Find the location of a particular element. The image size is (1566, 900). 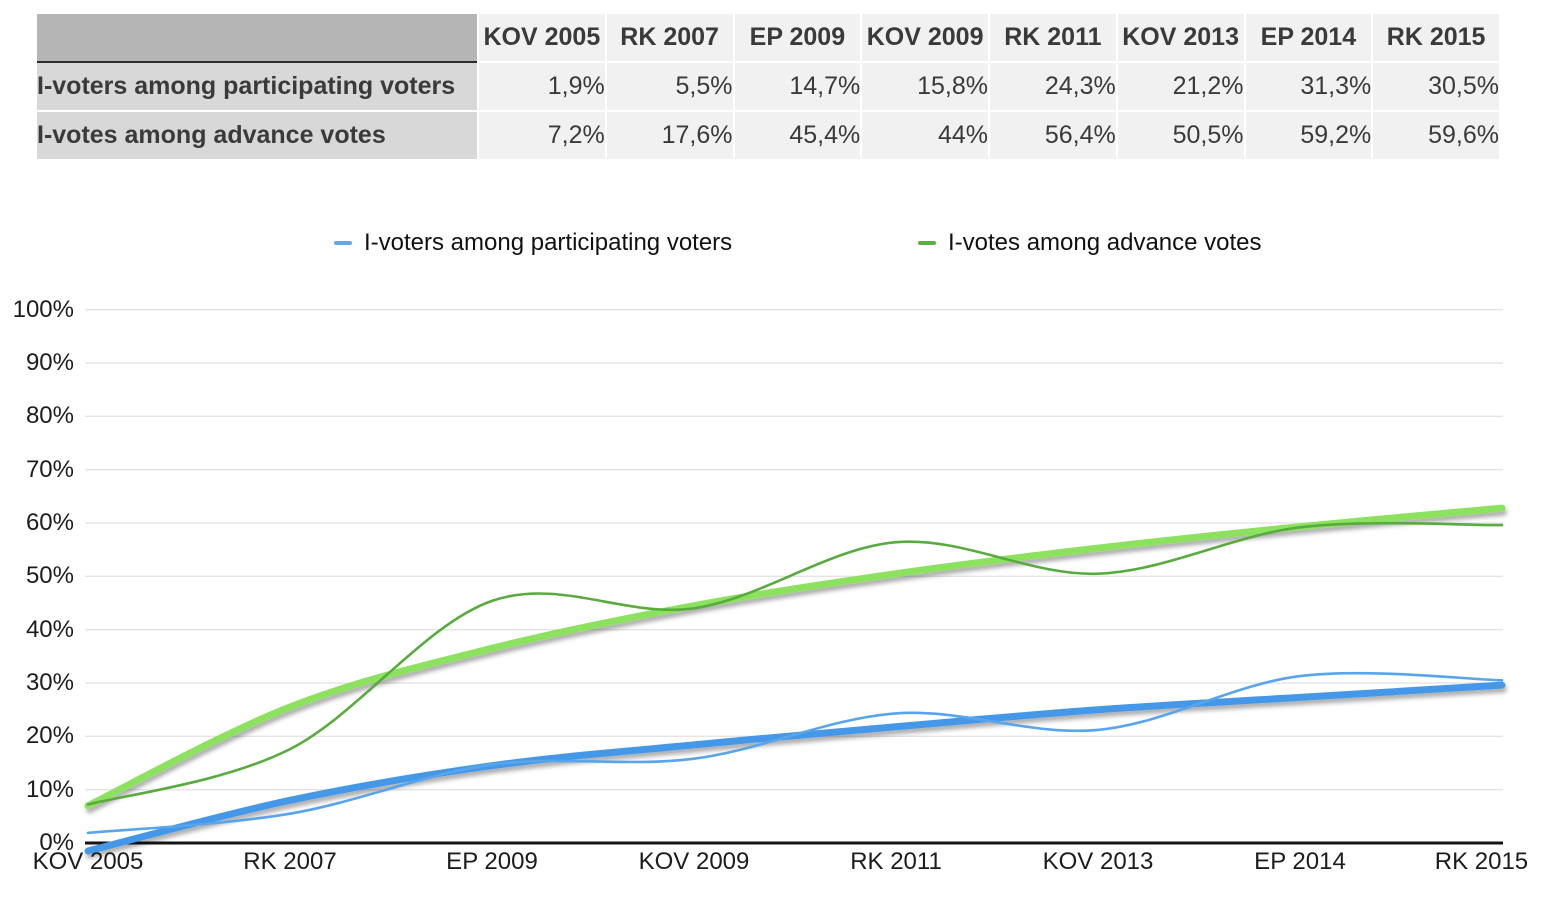

corner-cell is located at coordinates (257, 37).